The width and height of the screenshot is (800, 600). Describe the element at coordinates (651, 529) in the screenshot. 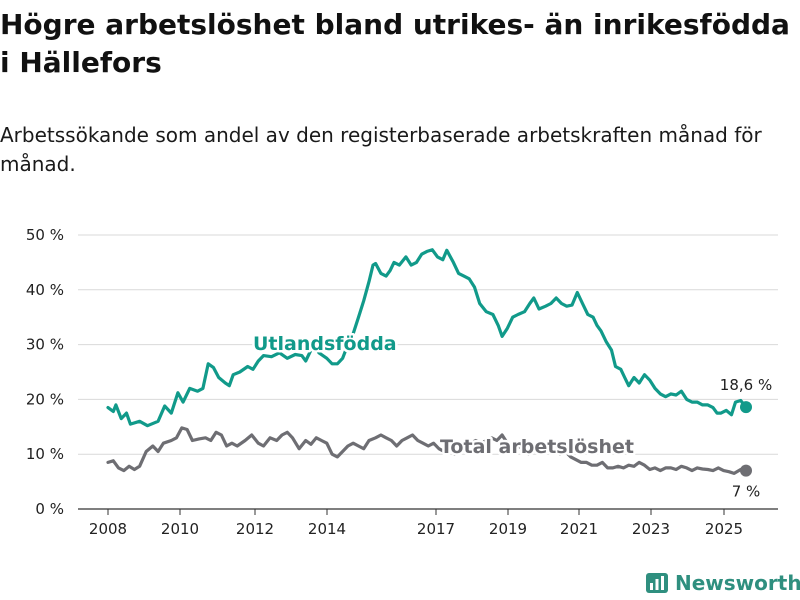

I see `x-tick-label: 2023` at that location.